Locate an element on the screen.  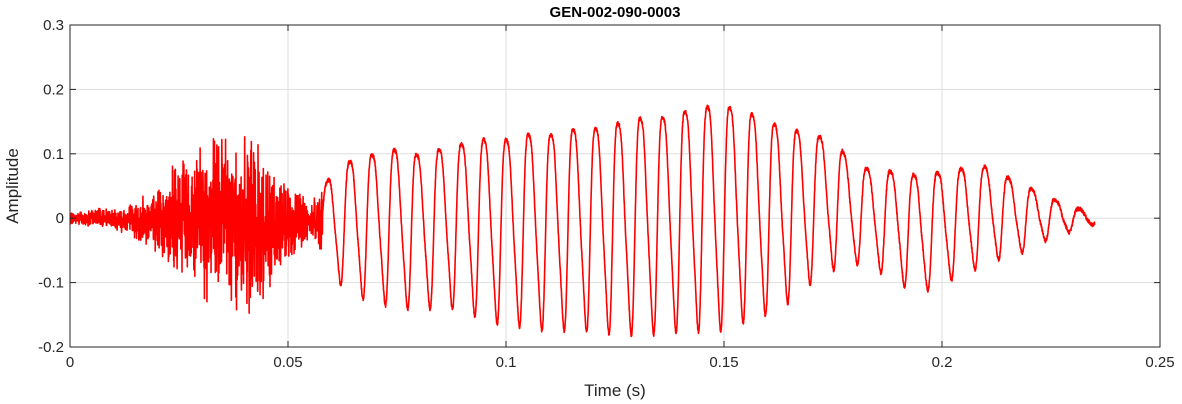
y-tick-label: 0.3 is located at coordinates (53, 25).